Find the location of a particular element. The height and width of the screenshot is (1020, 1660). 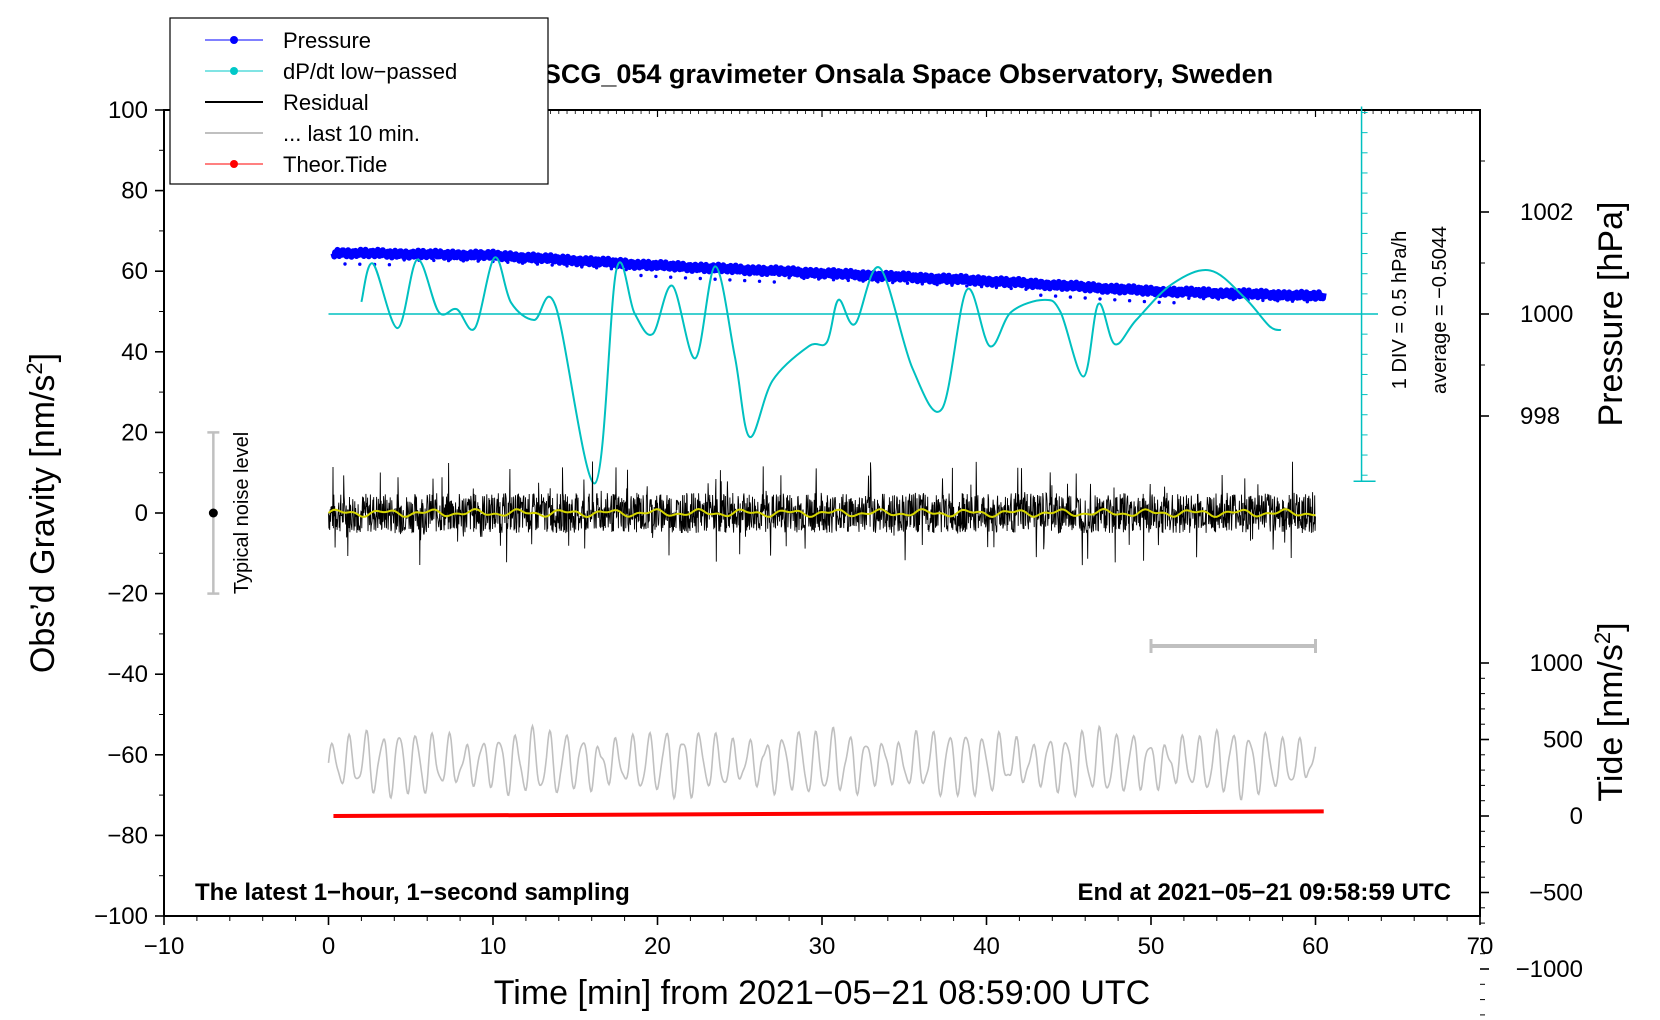

legend-entry-dpdt: dP/dt low−passed is located at coordinates (331, 71).